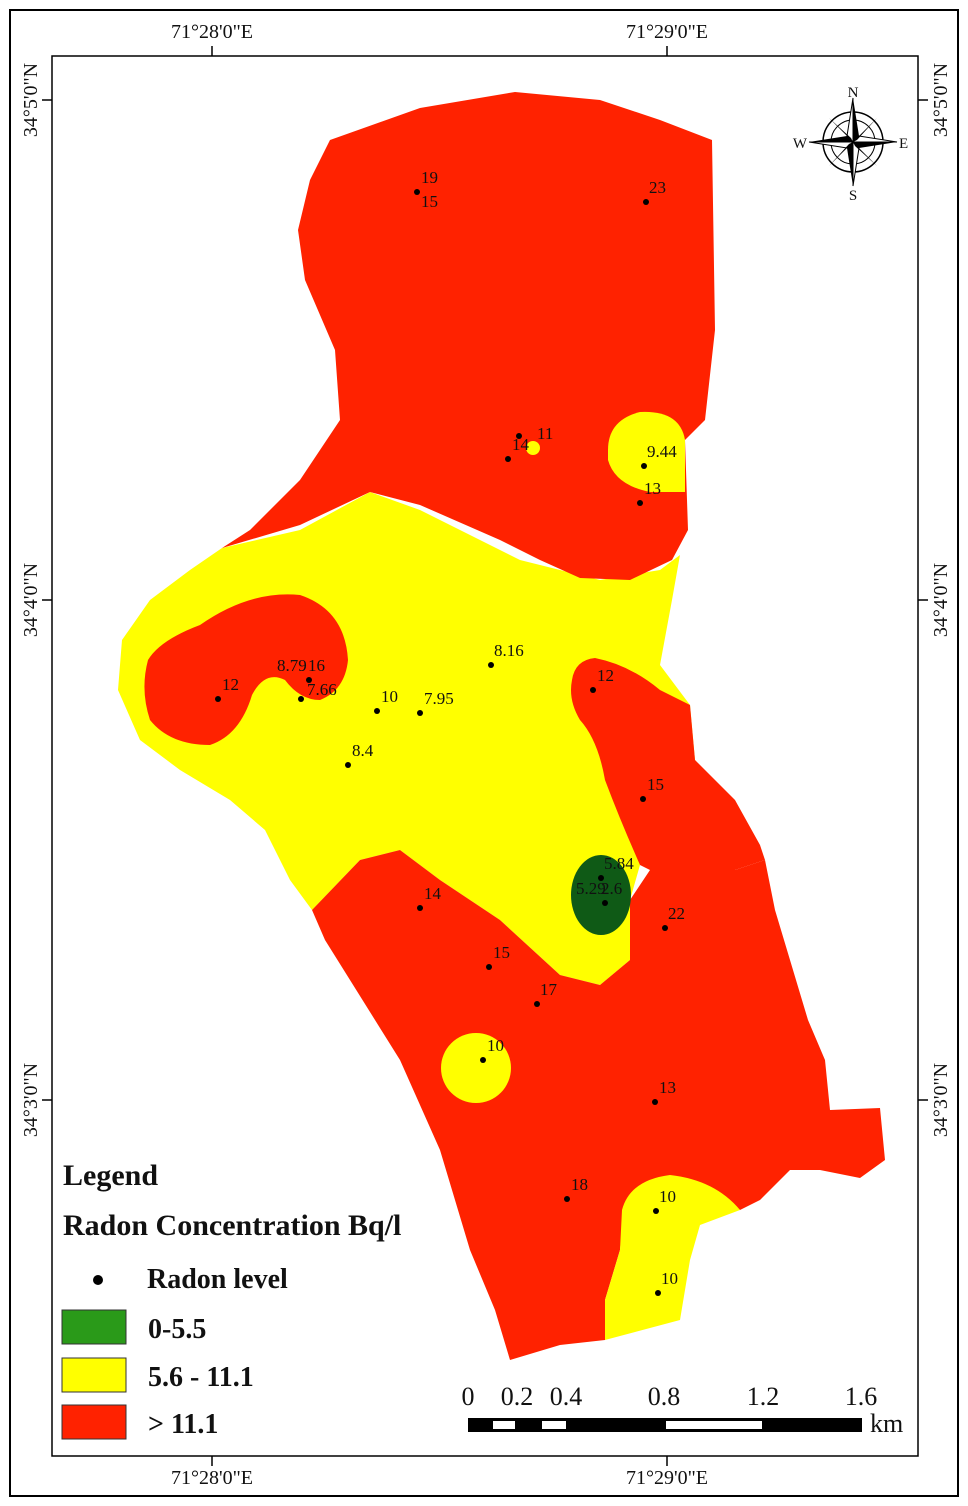 This screenshot has height=1506, width=968. What do you see at coordinates (212, 1478) in the screenshot?
I see `bottom-lon-label-1: 71°28'0"E` at bounding box center [212, 1478].